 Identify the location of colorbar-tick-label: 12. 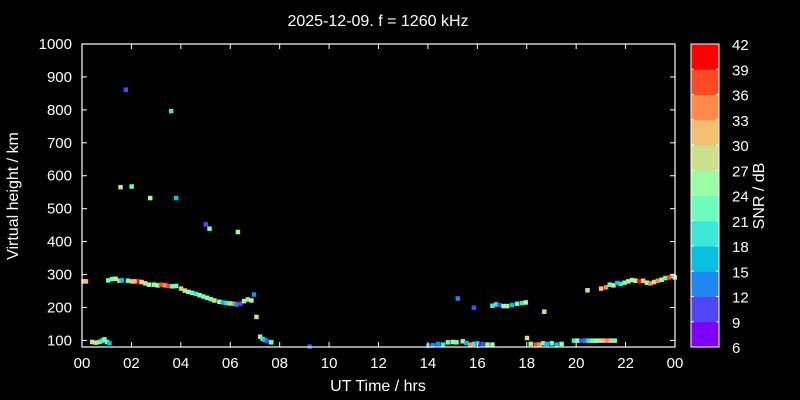
(740, 298).